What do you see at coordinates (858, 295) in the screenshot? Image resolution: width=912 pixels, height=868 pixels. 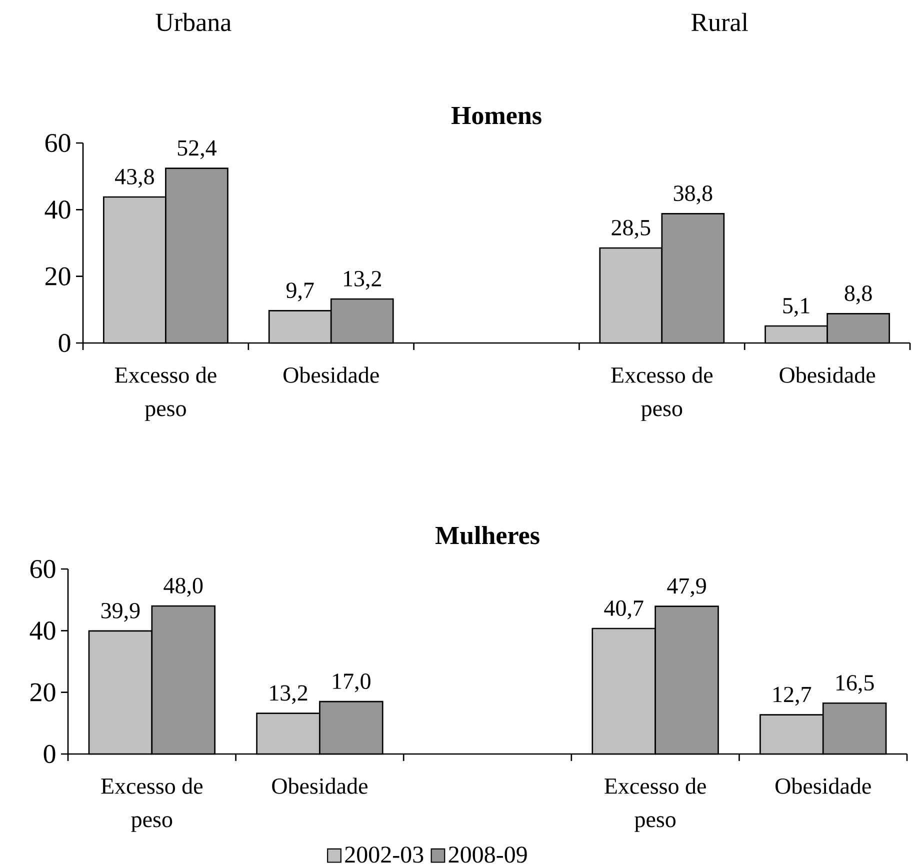 I see `data-label: 8,8` at bounding box center [858, 295].